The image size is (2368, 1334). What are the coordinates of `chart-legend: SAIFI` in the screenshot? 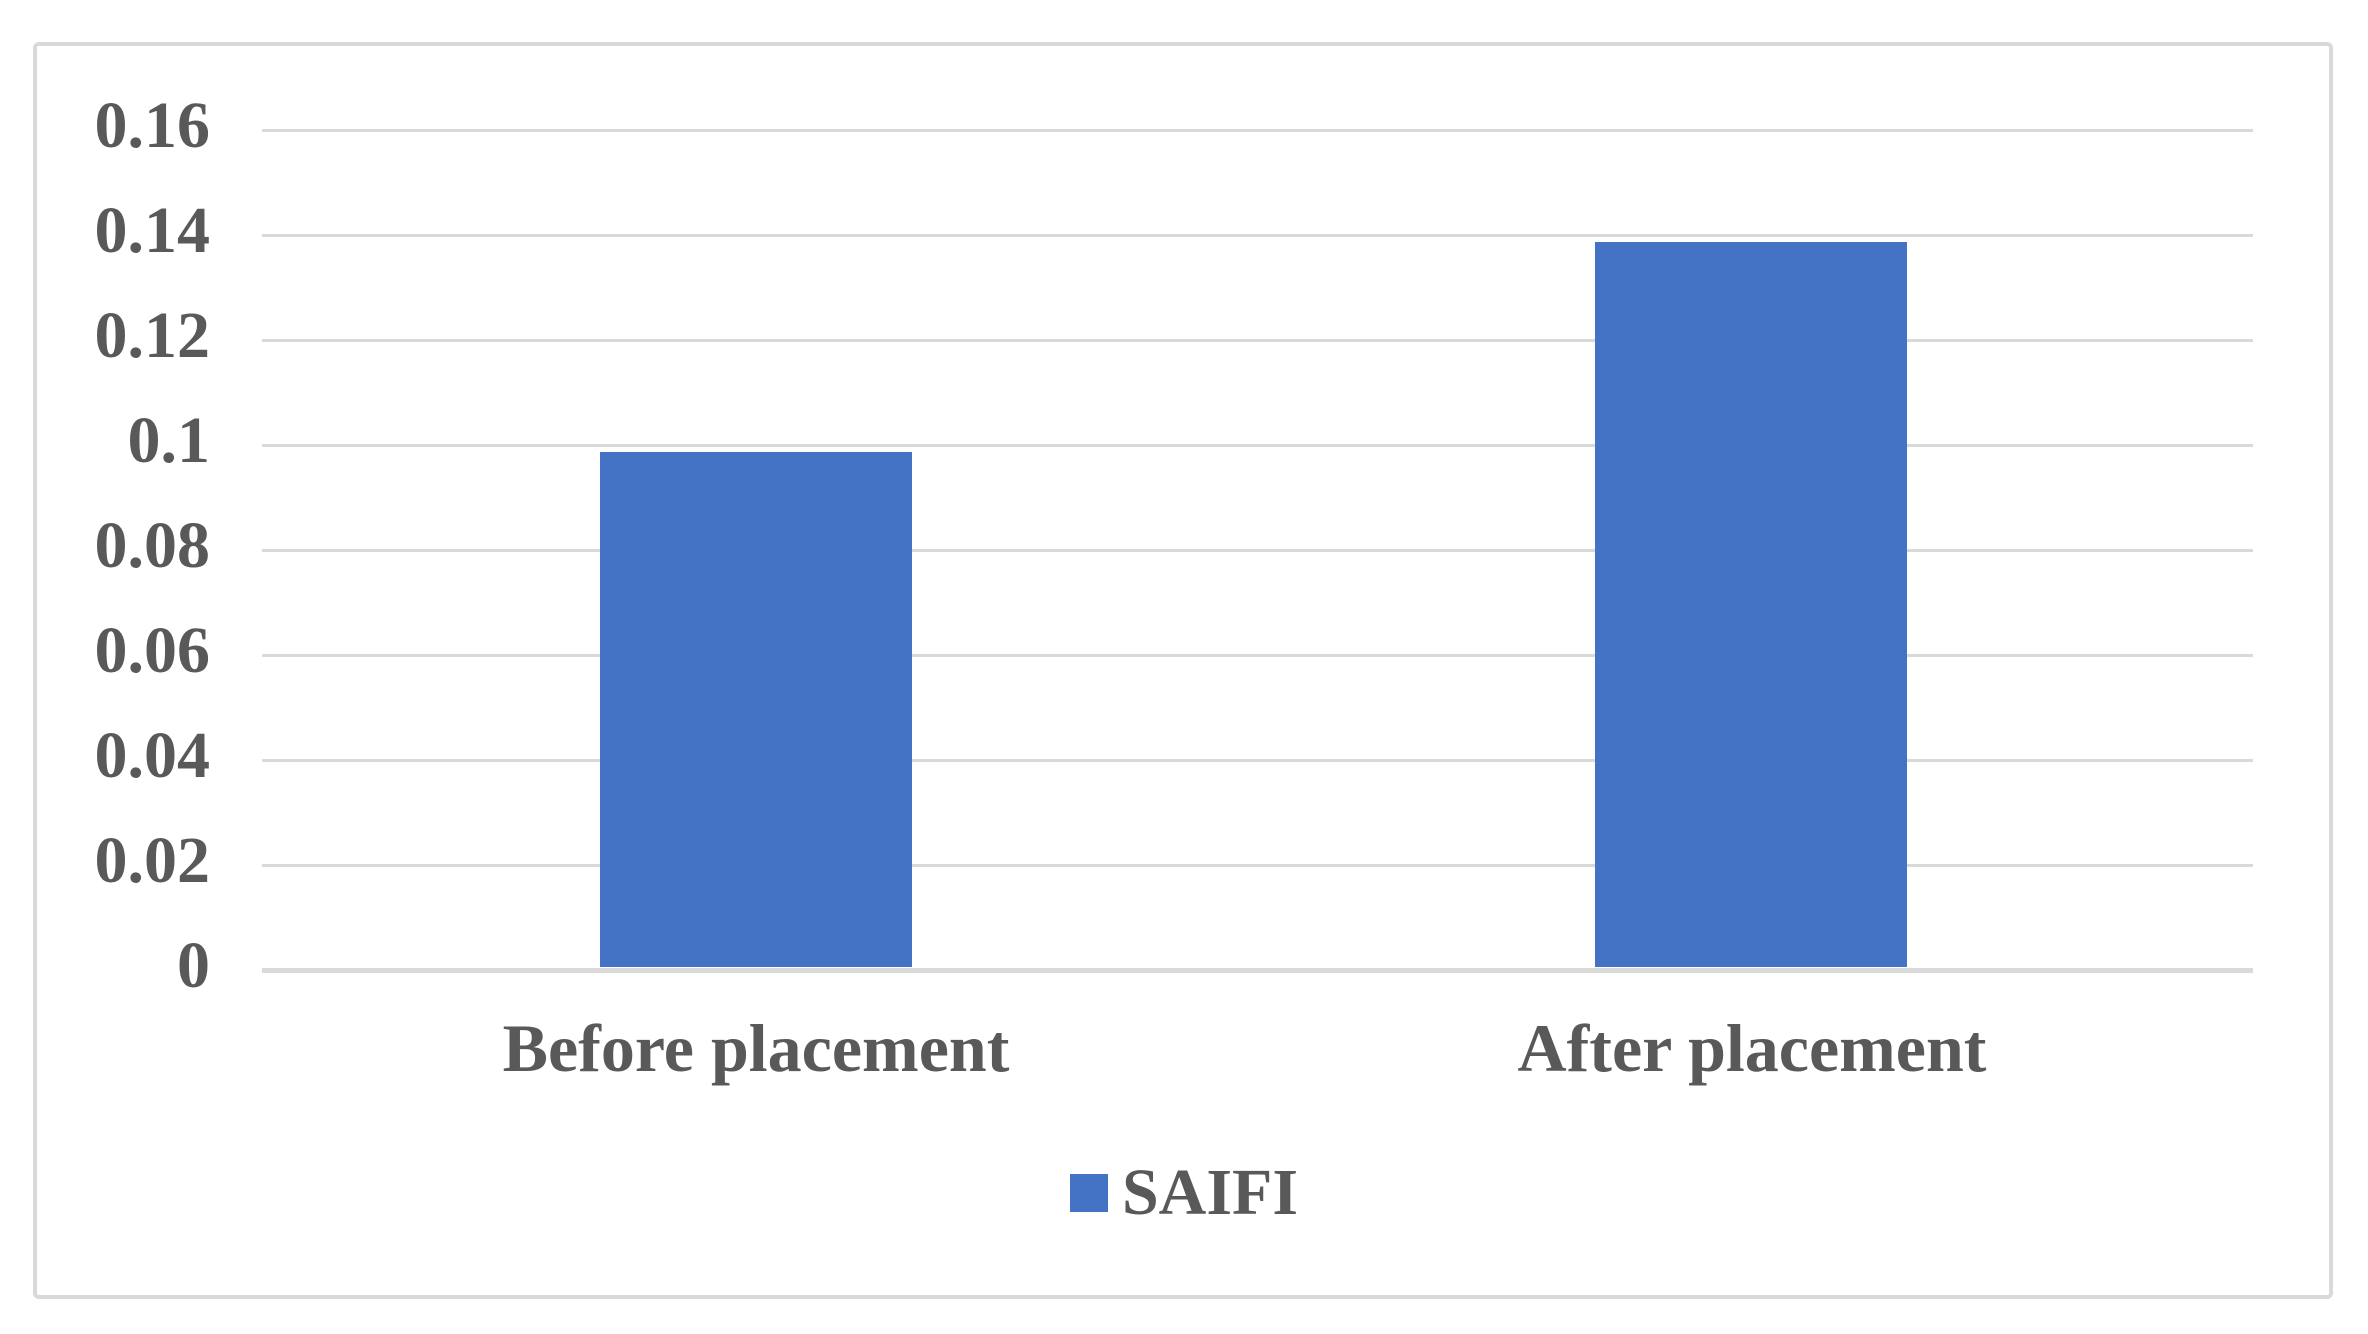 It's located at (1184, 1193).